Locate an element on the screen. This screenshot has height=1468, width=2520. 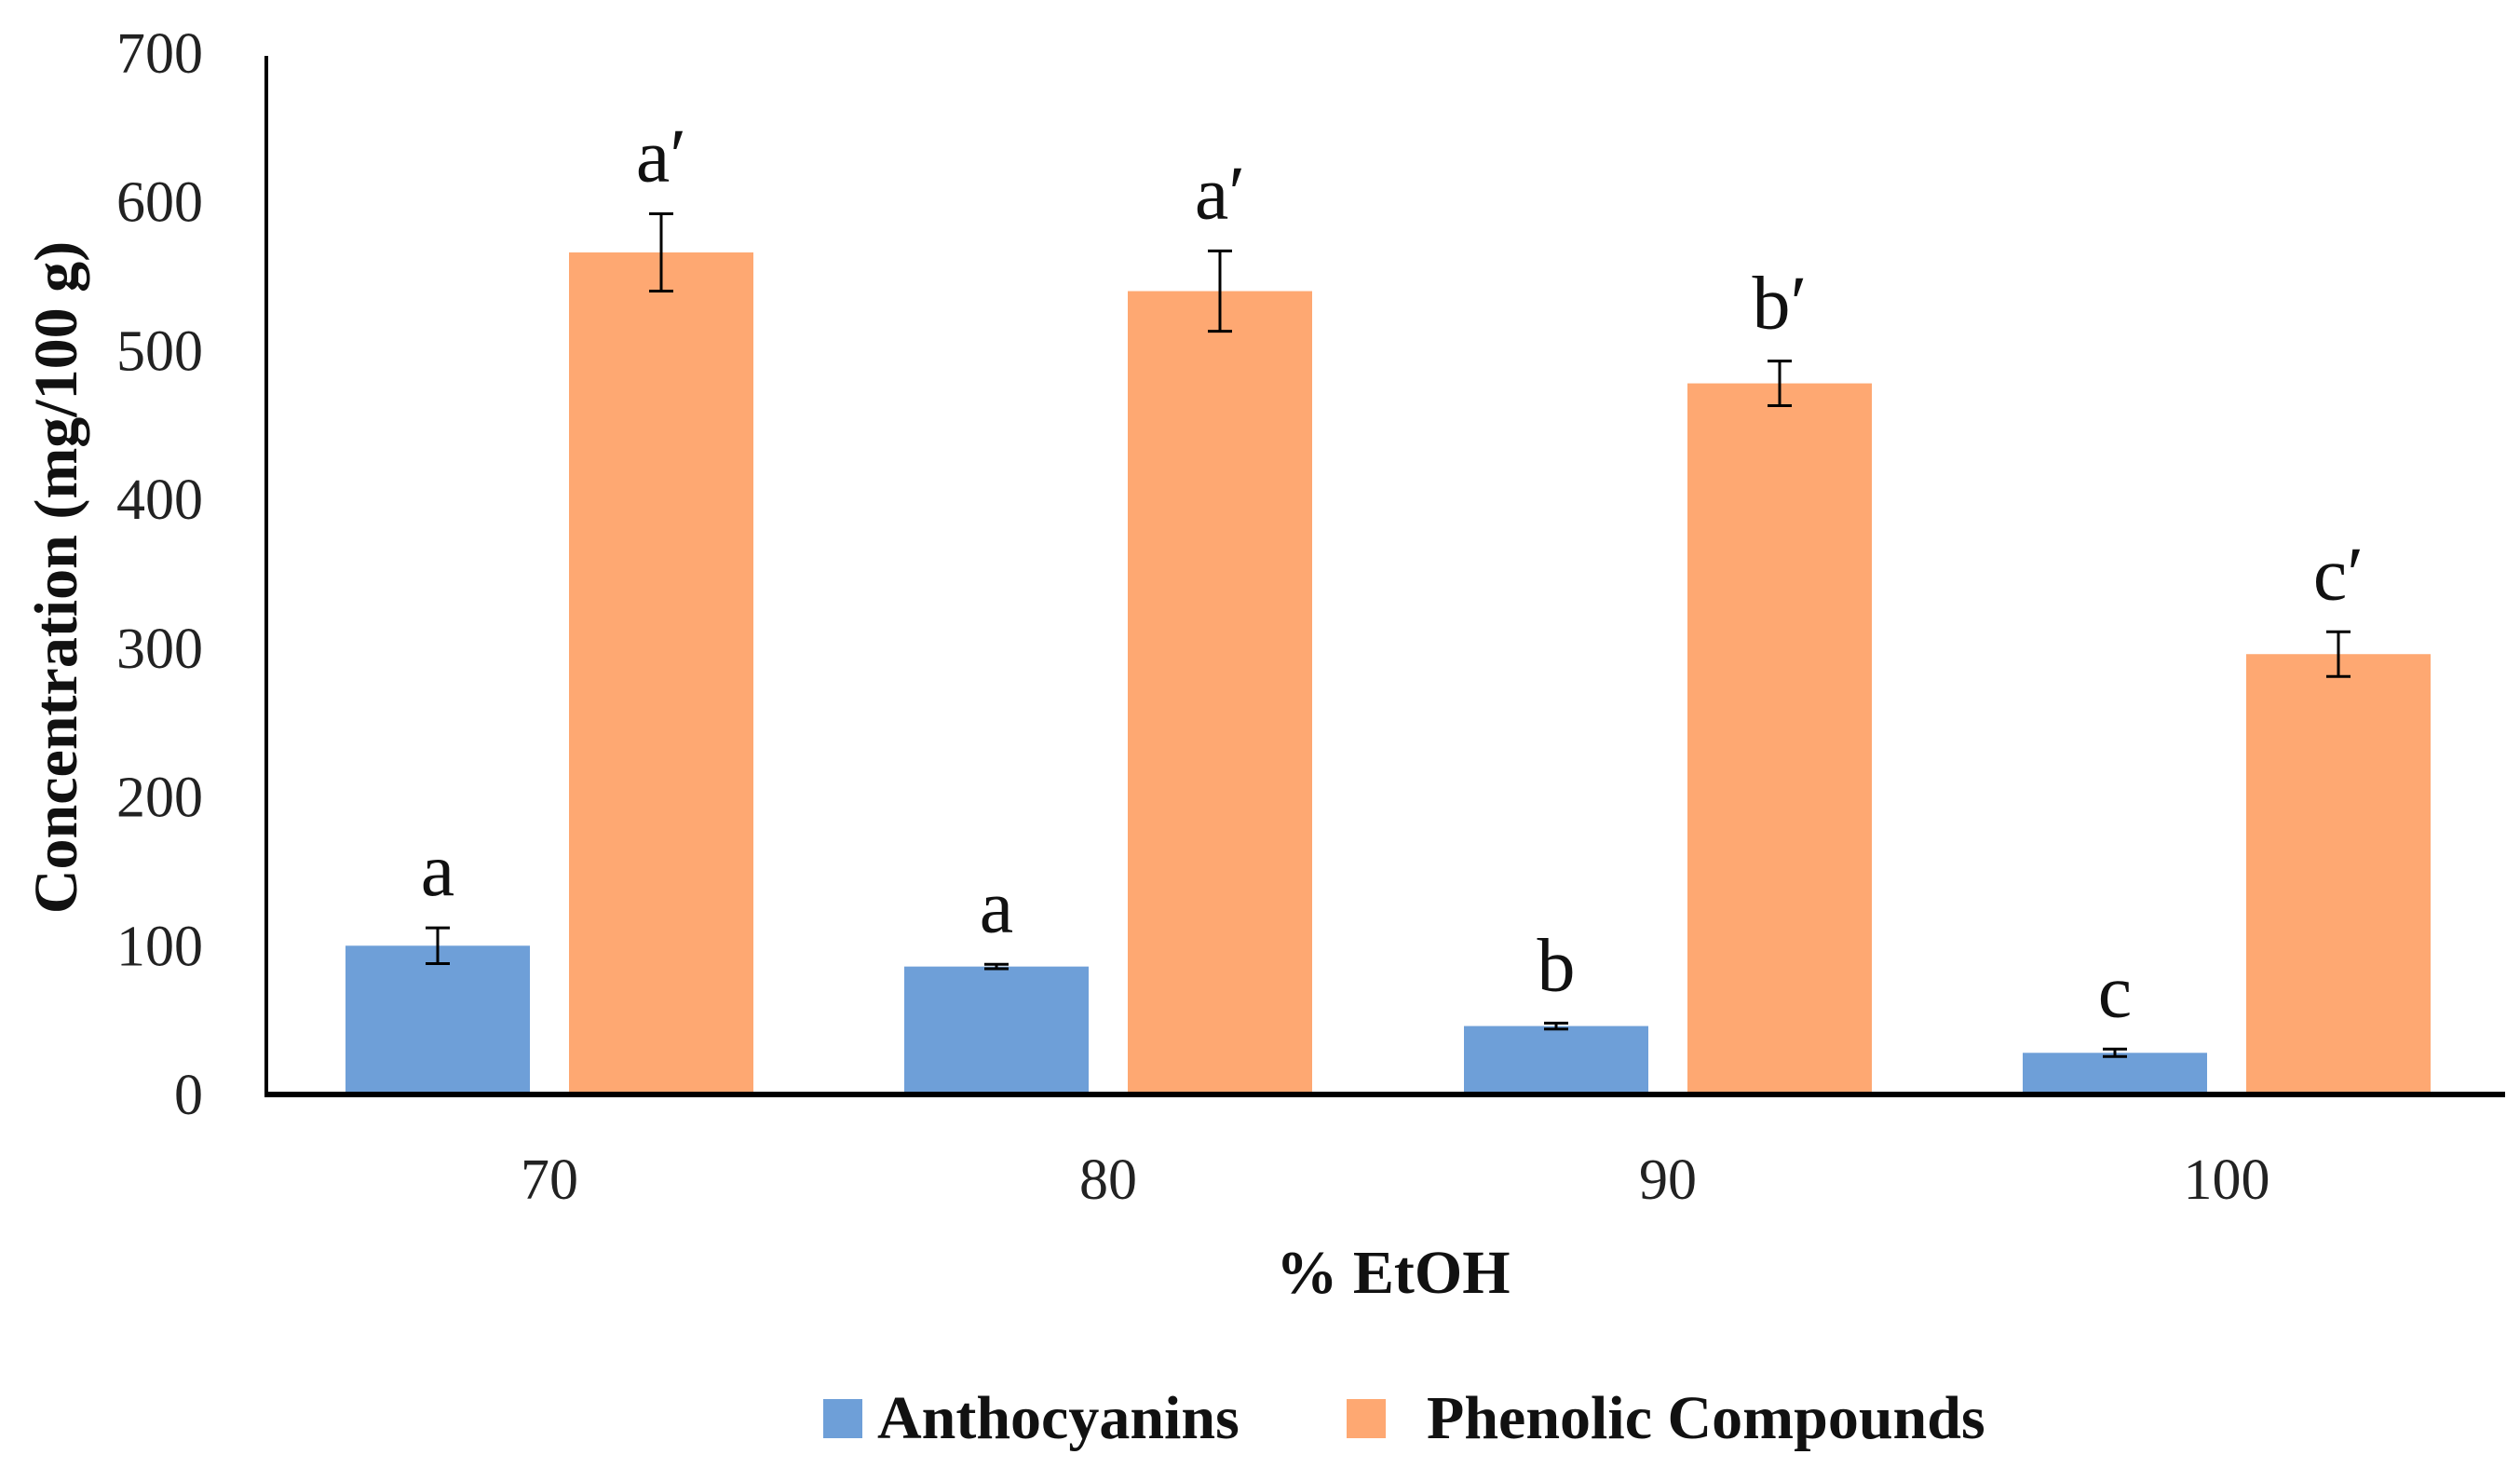
x-axis-ticks: 70 80 90 100 is located at coordinates (1395, 1180).